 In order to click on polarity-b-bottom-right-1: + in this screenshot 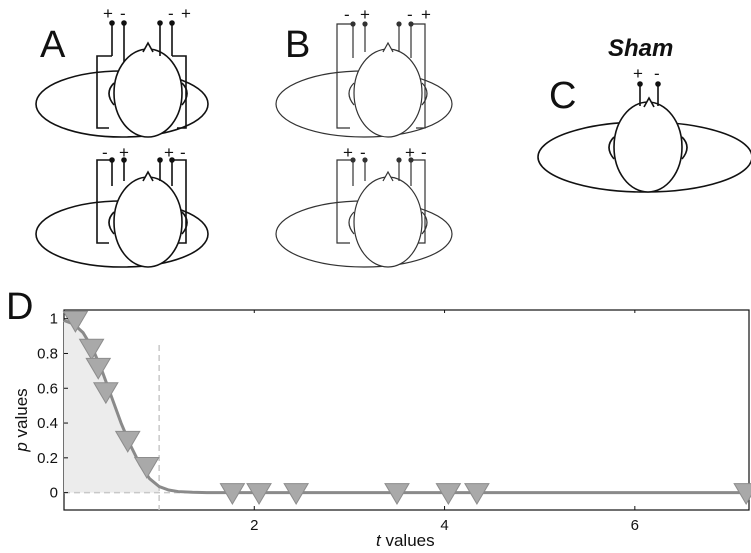, I will do `click(410, 152)`.